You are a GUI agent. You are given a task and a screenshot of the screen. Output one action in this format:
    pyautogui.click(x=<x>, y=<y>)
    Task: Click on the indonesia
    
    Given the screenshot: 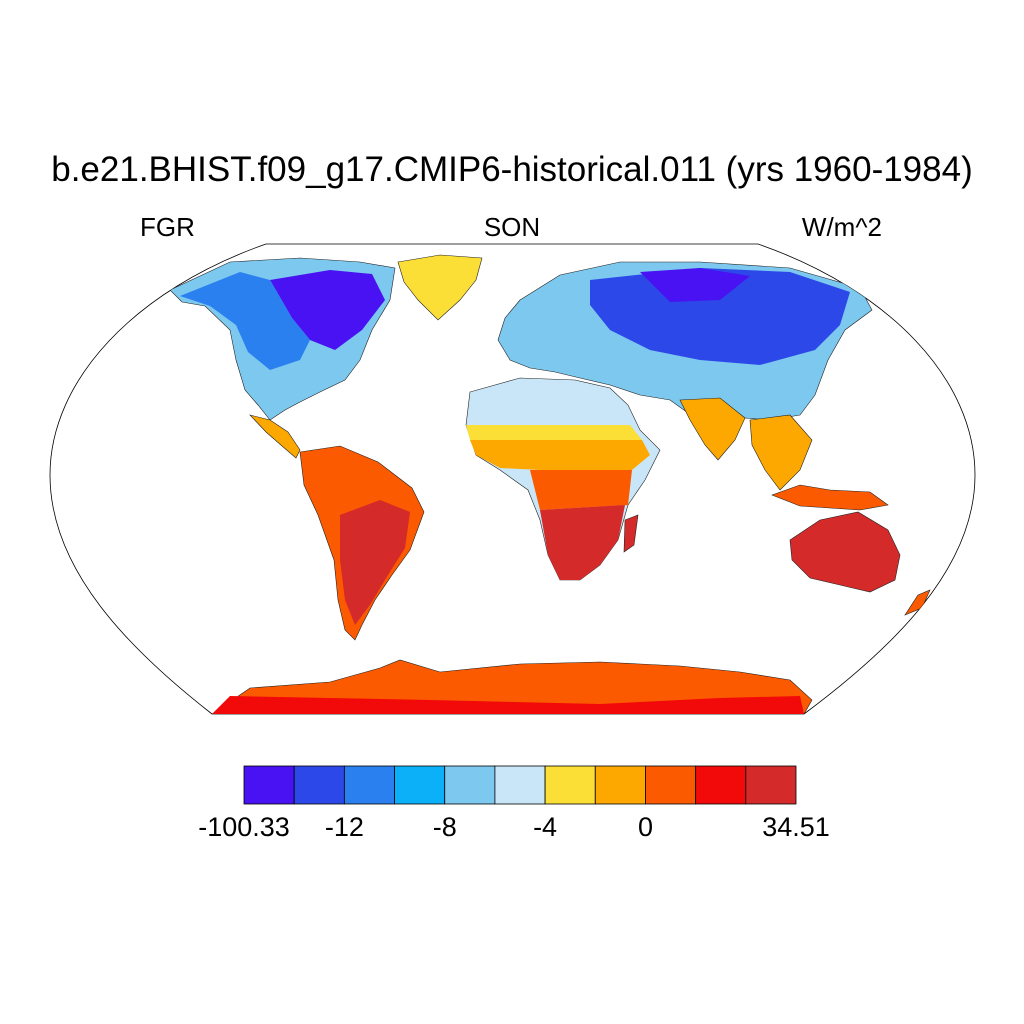 What is the action you would take?
    pyautogui.click(x=830, y=497)
    